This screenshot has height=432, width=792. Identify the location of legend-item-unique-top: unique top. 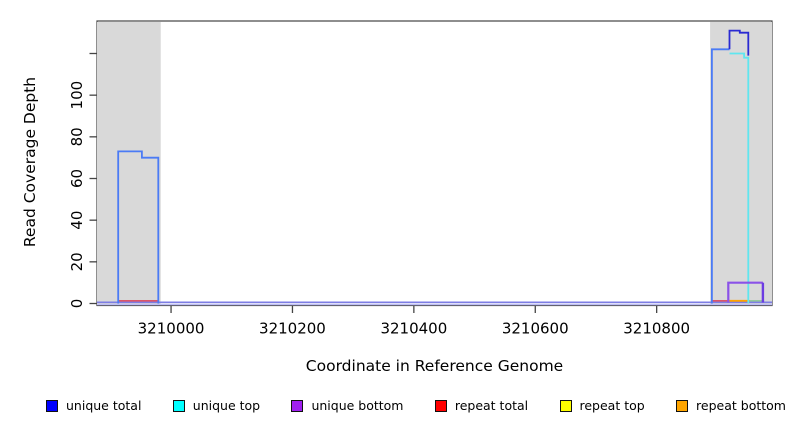
(216, 405).